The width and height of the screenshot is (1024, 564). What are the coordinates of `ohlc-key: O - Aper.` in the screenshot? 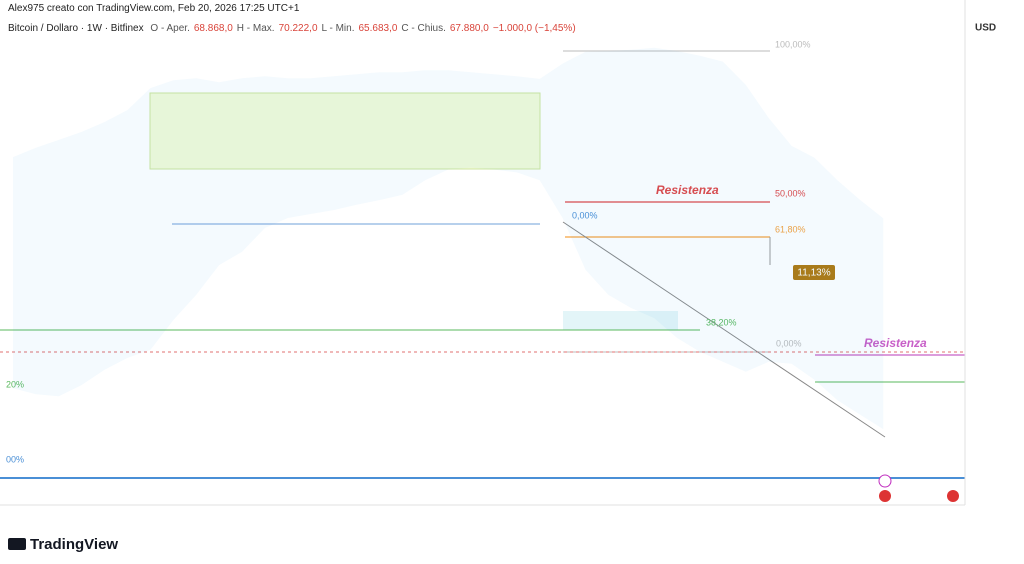 It's located at (170, 28).